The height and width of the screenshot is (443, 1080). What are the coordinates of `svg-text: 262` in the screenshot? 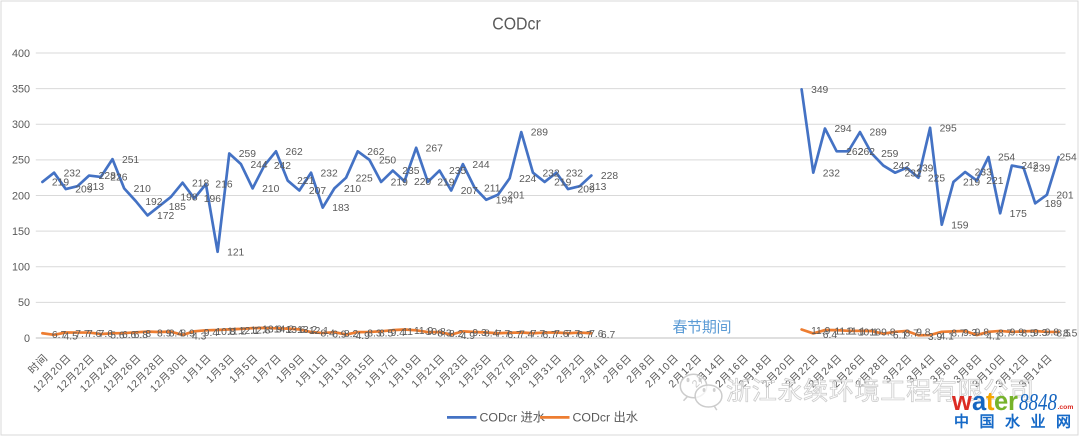 It's located at (294, 152).